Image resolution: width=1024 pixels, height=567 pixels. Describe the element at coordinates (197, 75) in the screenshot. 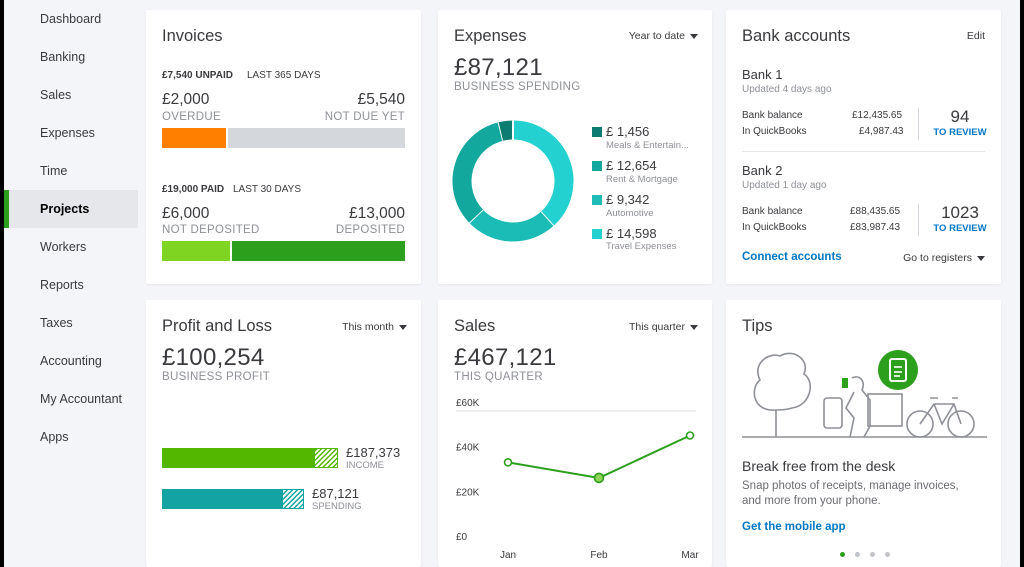

I see `unpaid-amount: £7,540 UNPAID` at that location.